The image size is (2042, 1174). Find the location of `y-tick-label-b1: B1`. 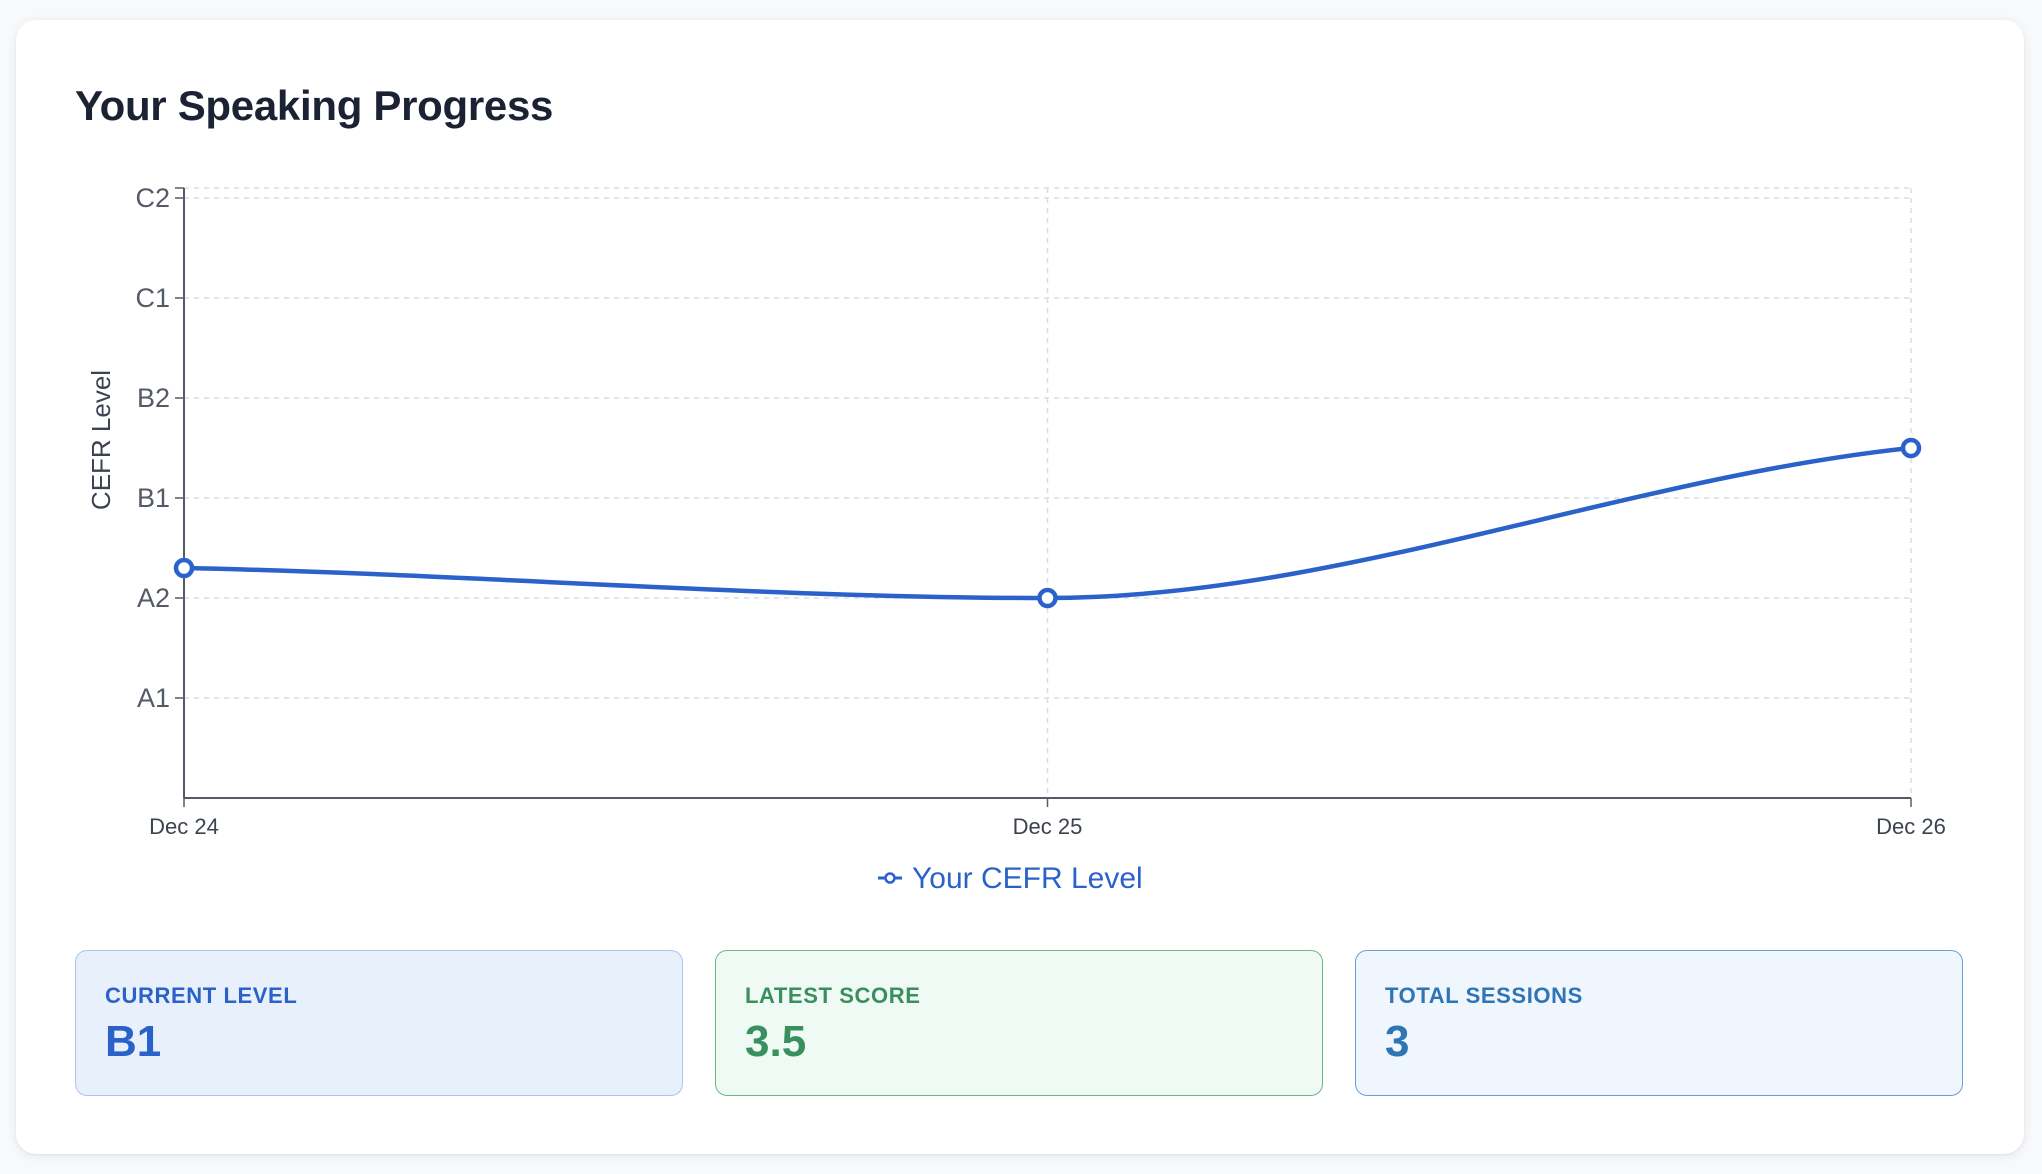

y-tick-label-b1: B1 is located at coordinates (153, 498).